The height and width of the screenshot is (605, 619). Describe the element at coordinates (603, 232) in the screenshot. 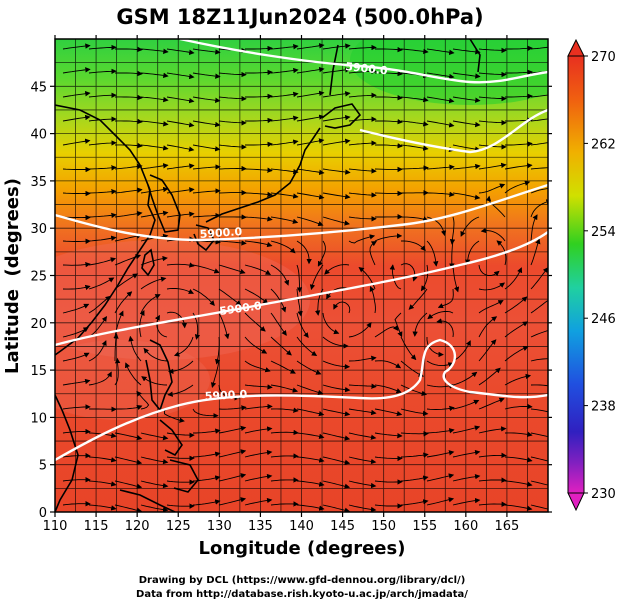

I see `colorbar-tick-label: 254` at that location.